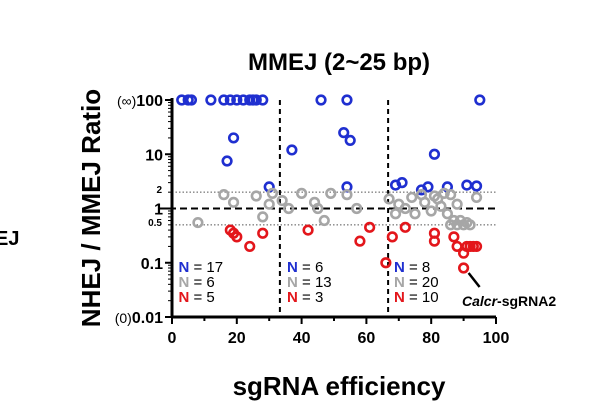 Image resolution: width=596 pixels, height=418 pixels. Describe the element at coordinates (155, 223) in the screenshot. I see `minor-y-tick-label: 0.5` at that location.